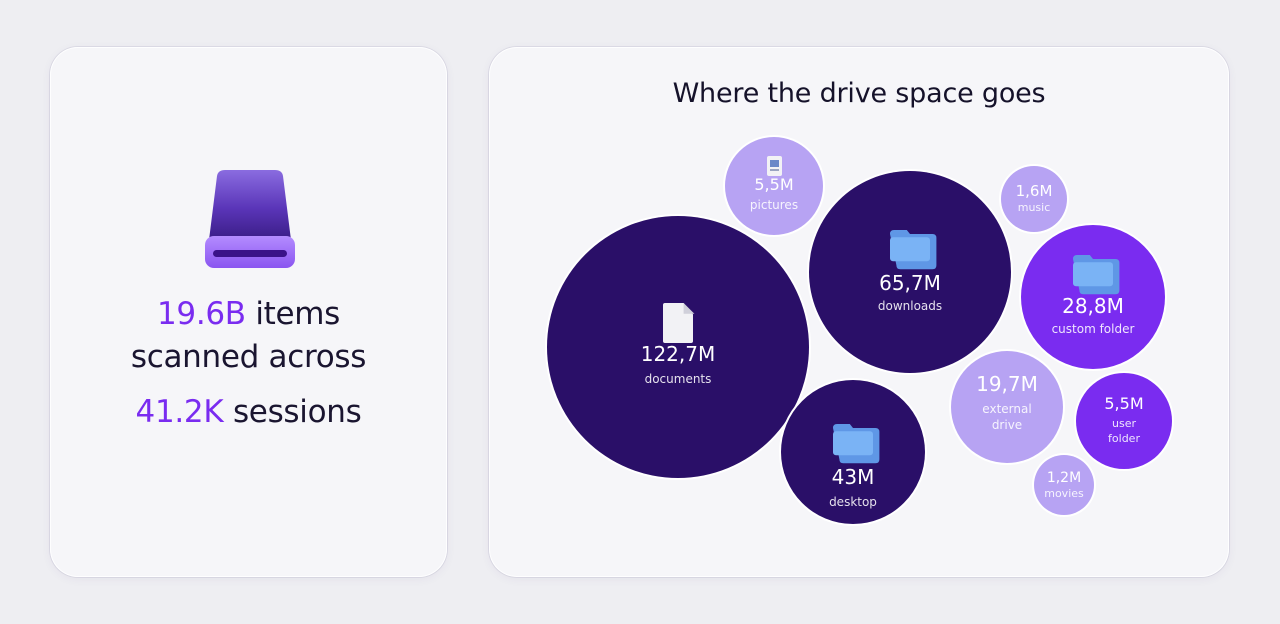  Describe the element at coordinates (679, 323) in the screenshot. I see `document-icon` at that location.